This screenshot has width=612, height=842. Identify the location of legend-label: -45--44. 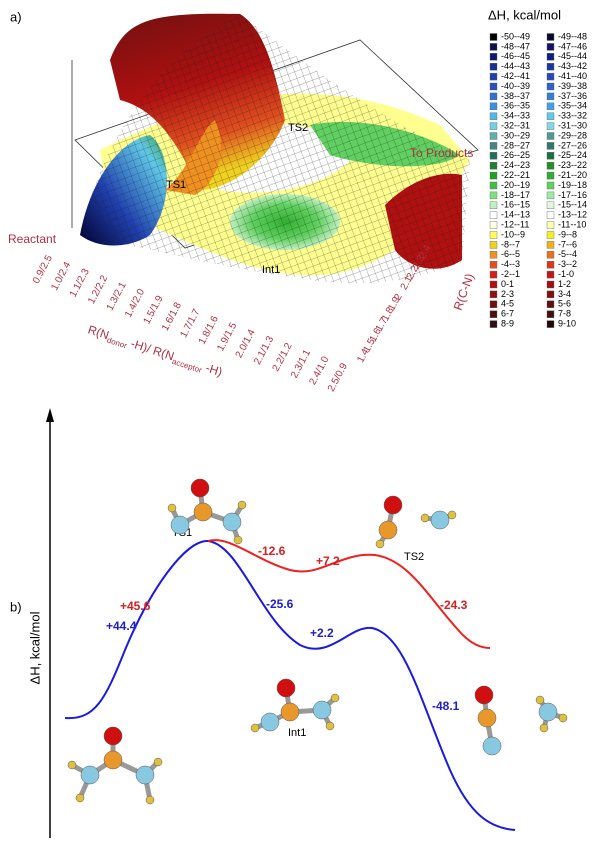
(572, 56).